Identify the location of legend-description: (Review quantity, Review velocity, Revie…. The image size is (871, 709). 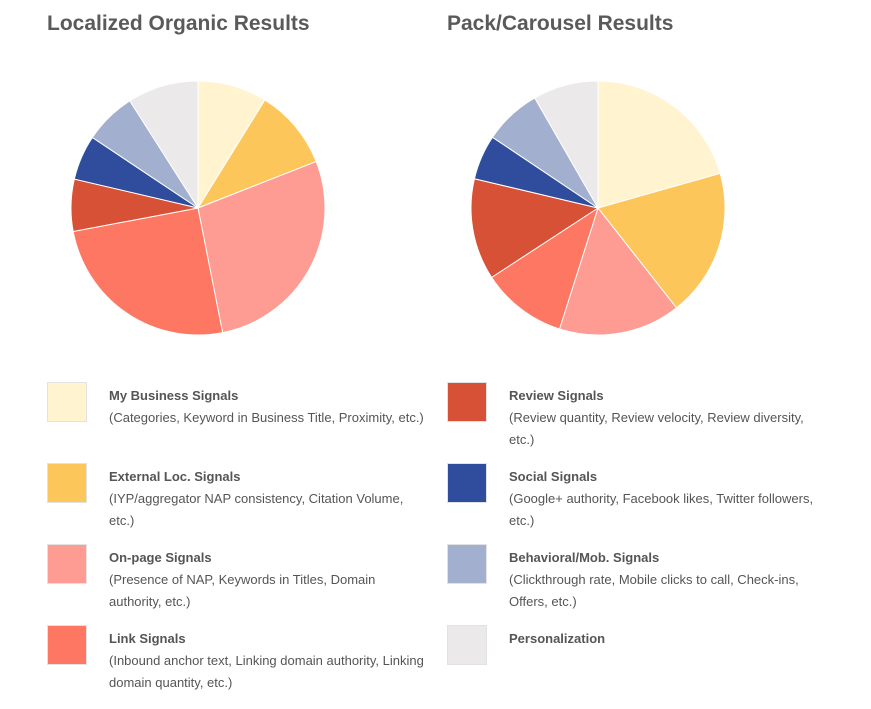
(656, 428).